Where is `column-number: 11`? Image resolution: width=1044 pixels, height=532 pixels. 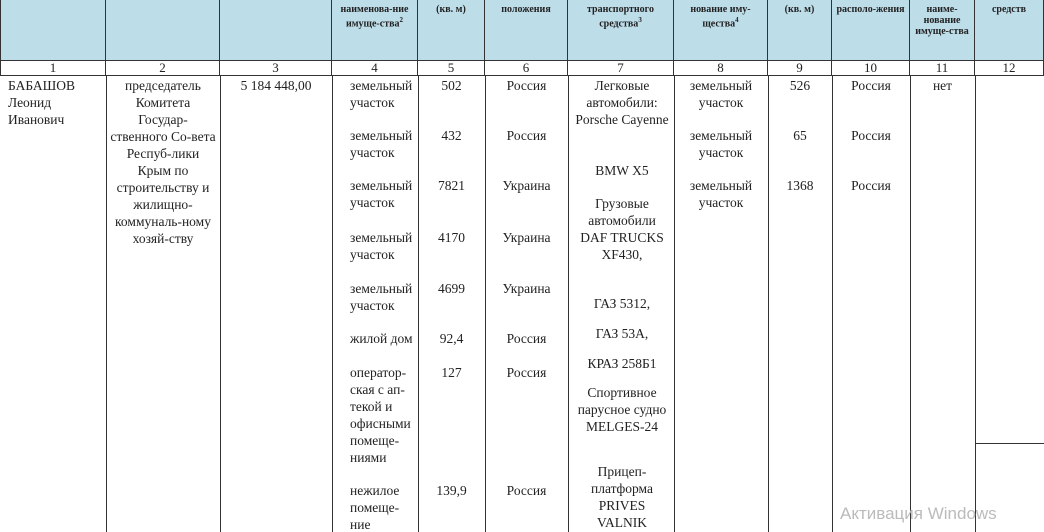
column-number: 11 is located at coordinates (942, 67).